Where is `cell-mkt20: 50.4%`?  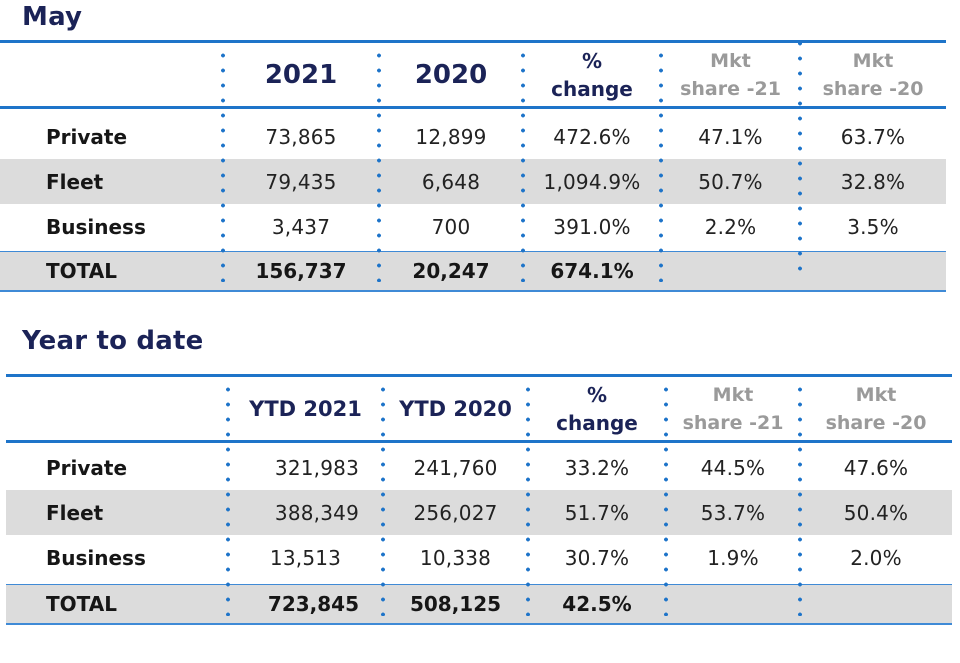
cell-mkt20: 50.4% is located at coordinates (876, 512).